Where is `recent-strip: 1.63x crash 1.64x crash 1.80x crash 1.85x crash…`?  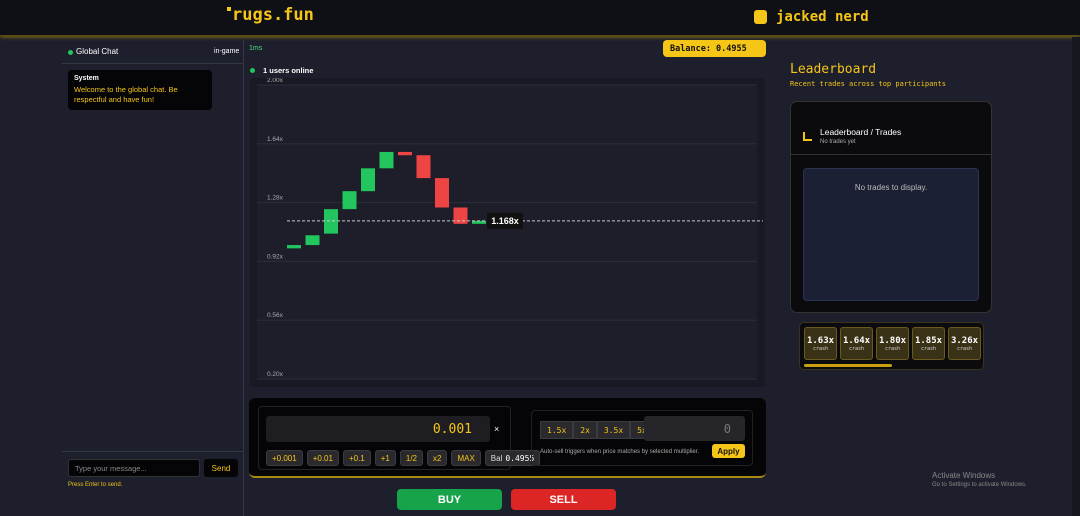 recent-strip: 1.63x crash 1.64x crash 1.80x crash 1.85x crash… is located at coordinates (891, 346).